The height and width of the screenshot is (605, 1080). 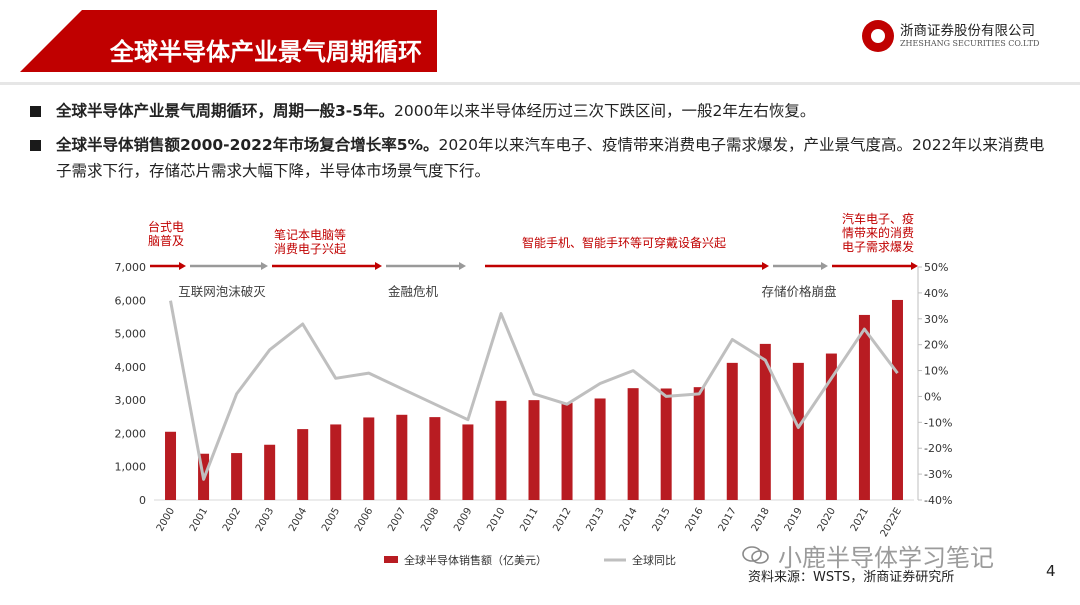 I want to click on x-tick-label: 2002, so click(x=232, y=520).